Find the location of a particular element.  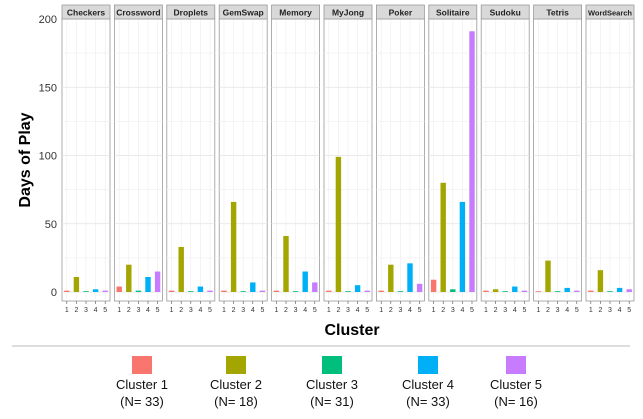

y-tick-label: 50 is located at coordinates (51, 225).